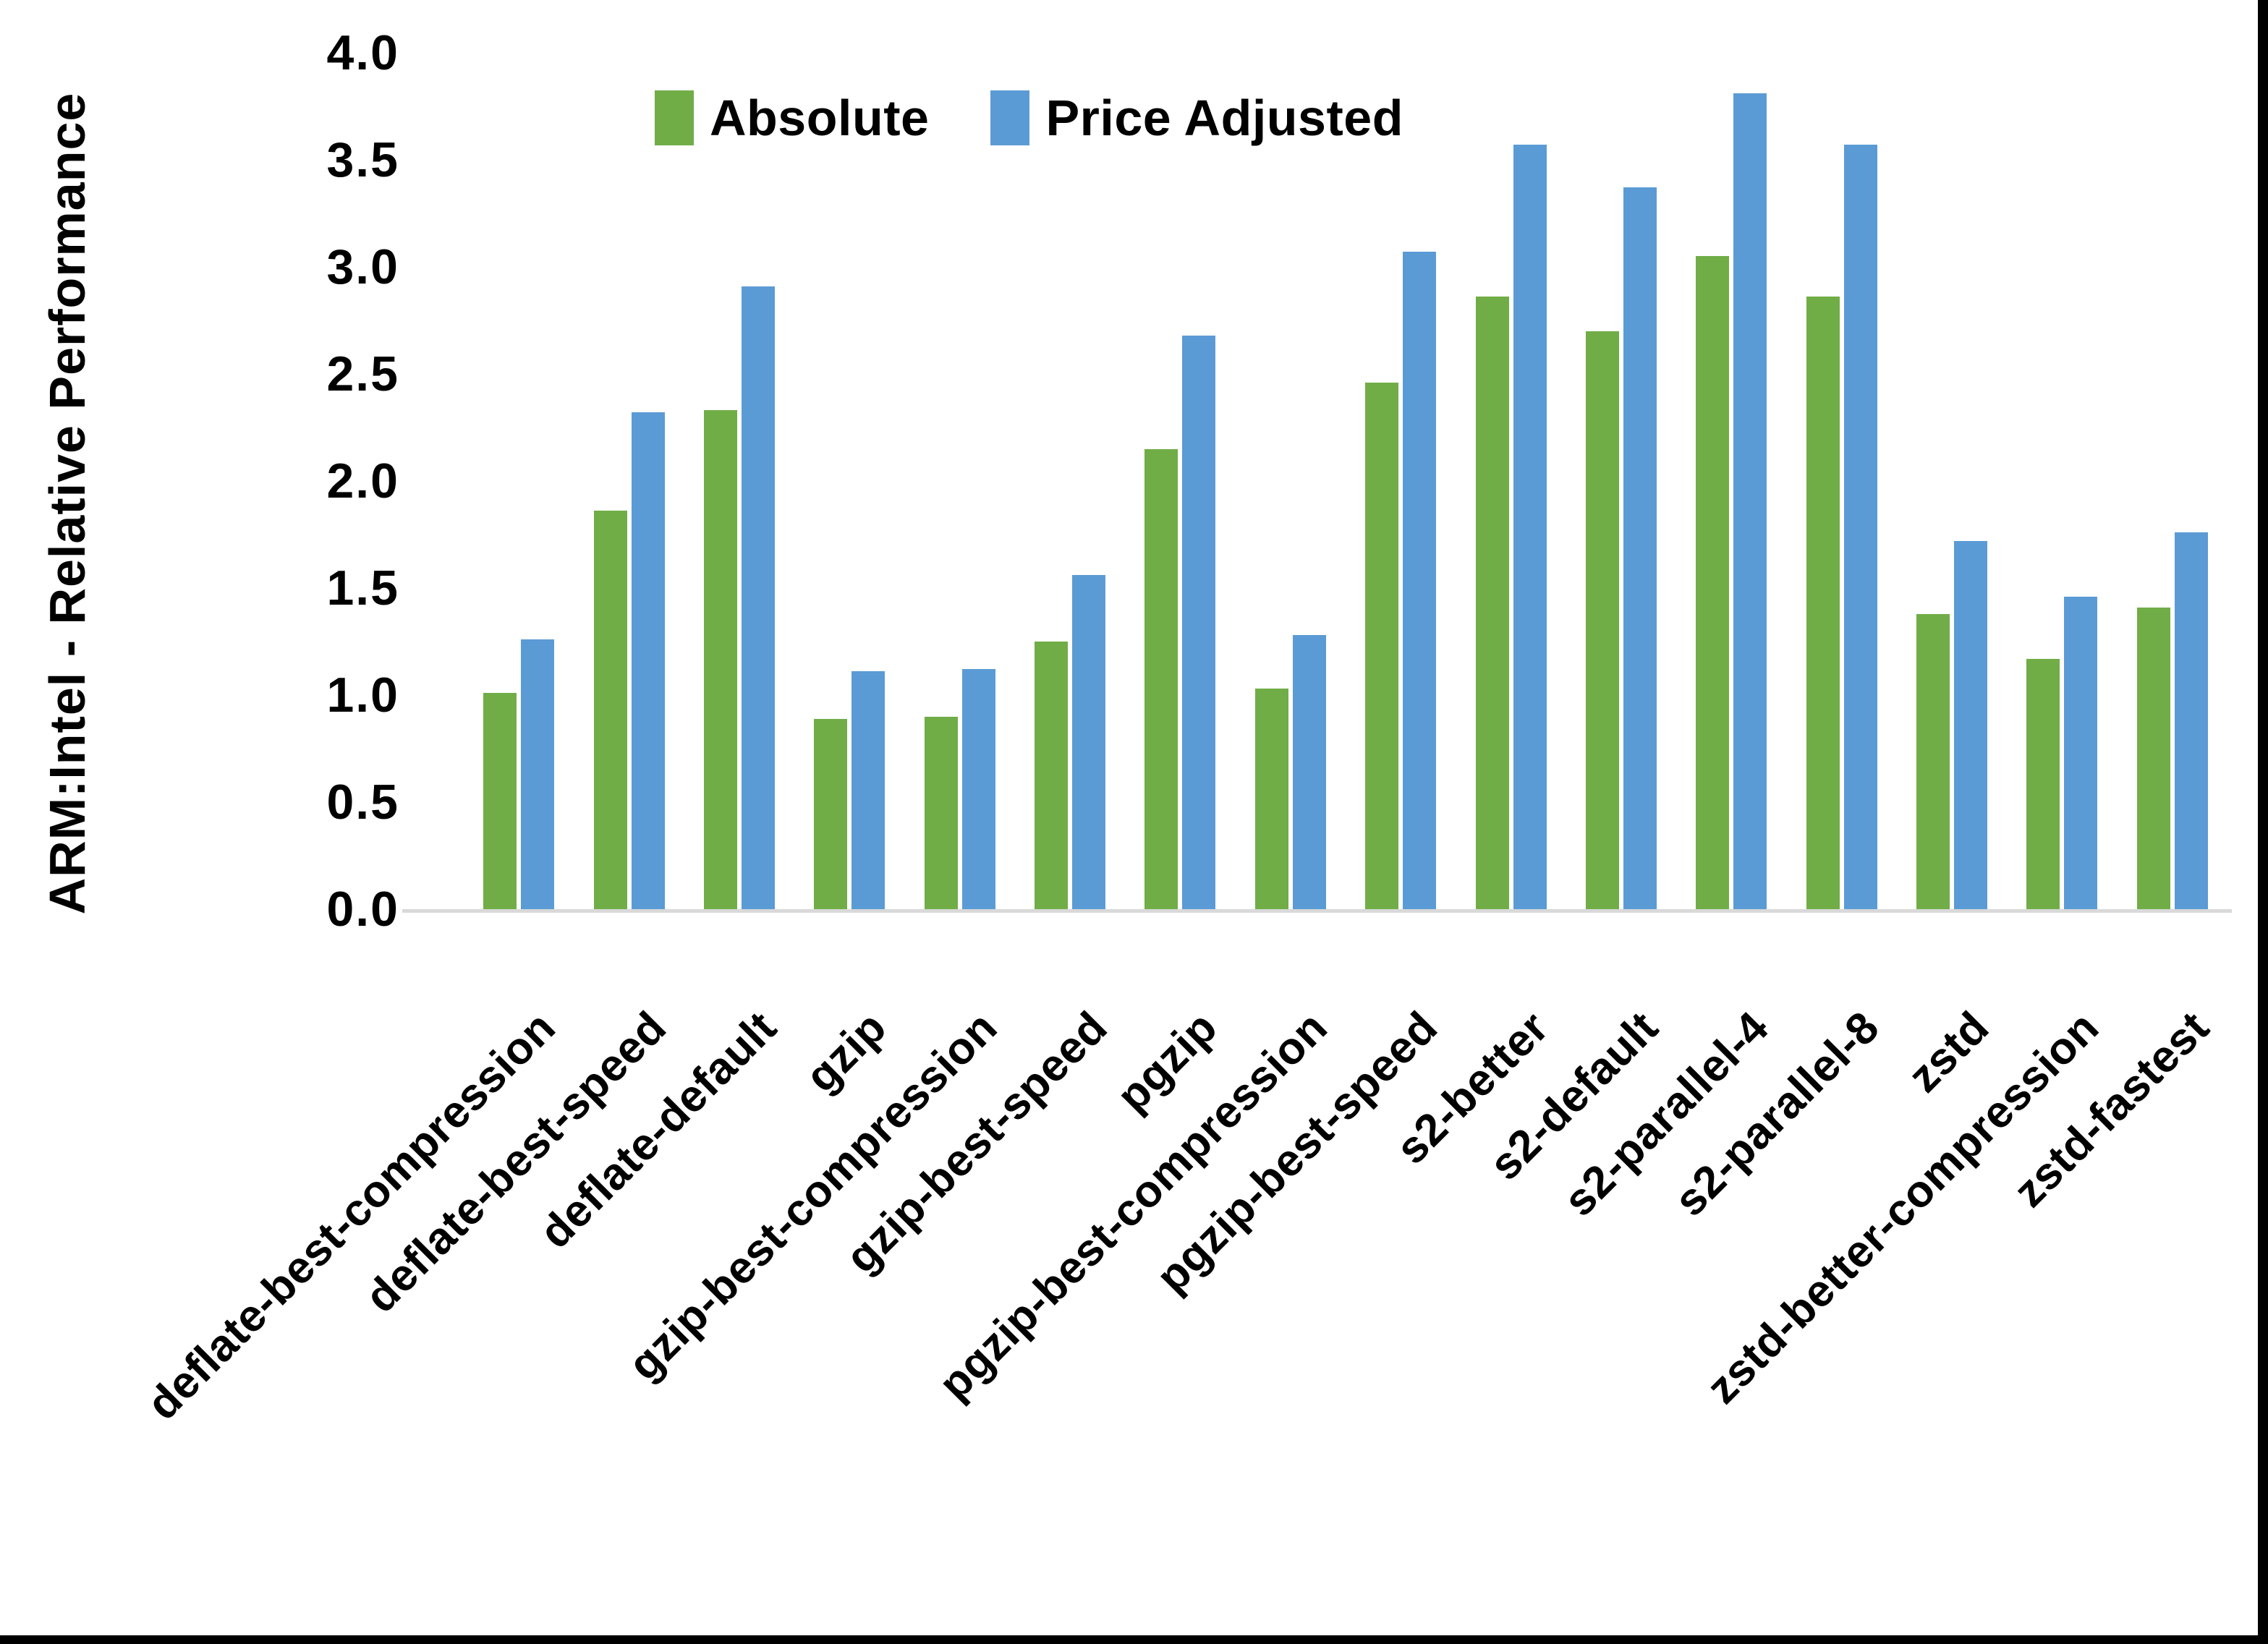  I want to click on bar-absolute-zstd, so click(1933, 761).